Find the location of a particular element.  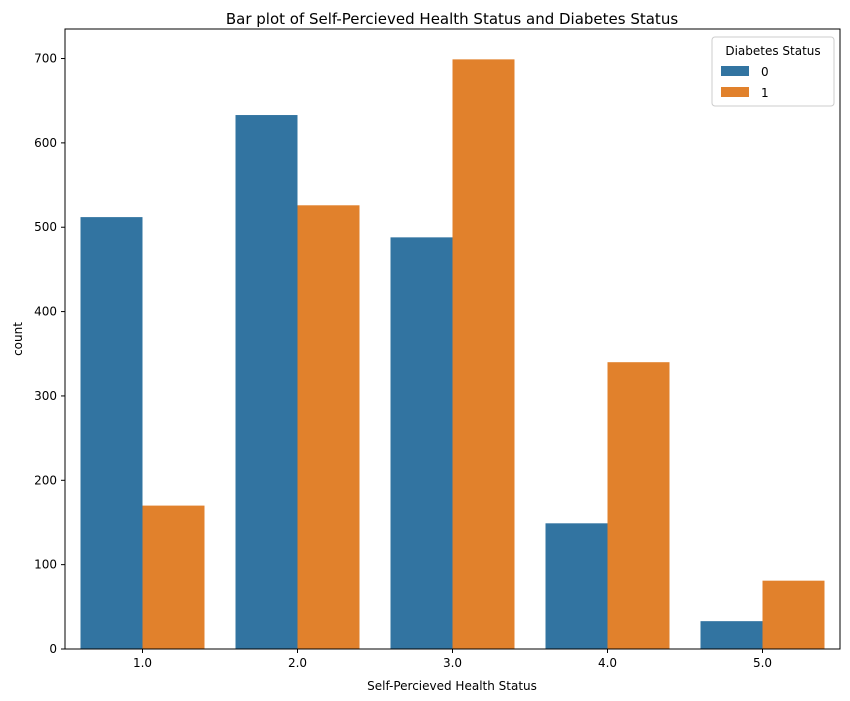

x-tick-label: 3.0 is located at coordinates (452, 663).